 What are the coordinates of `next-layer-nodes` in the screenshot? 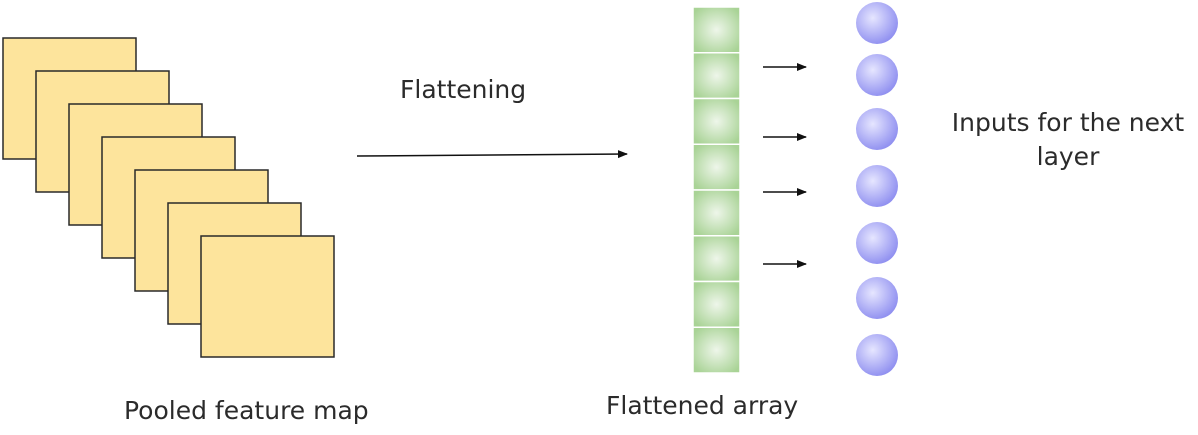 It's located at (877, 189).